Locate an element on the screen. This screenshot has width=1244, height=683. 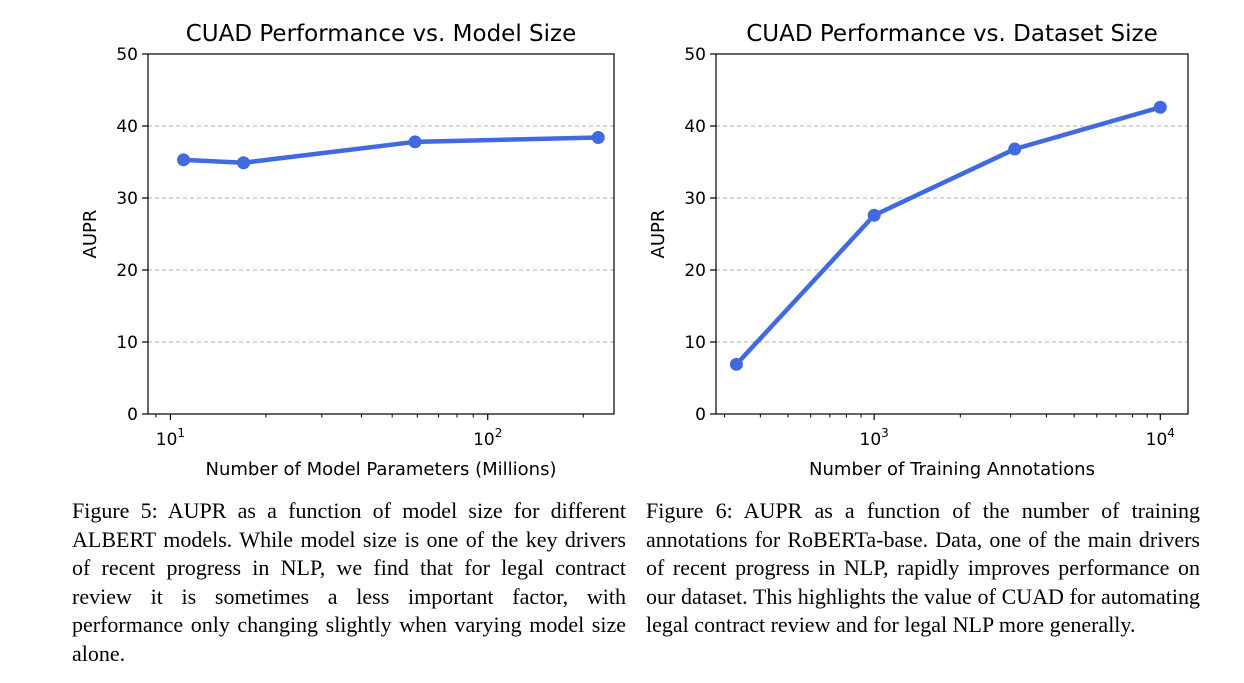
x-tick-label: 10⁴ is located at coordinates (1160, 438).